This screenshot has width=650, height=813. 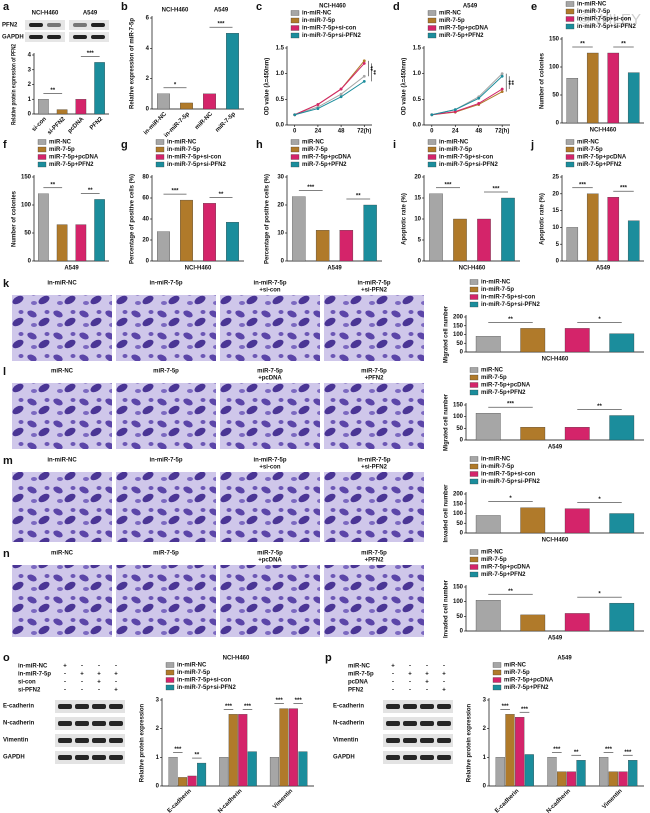 I want to click on chart-title: A549, so click(x=564, y=659).